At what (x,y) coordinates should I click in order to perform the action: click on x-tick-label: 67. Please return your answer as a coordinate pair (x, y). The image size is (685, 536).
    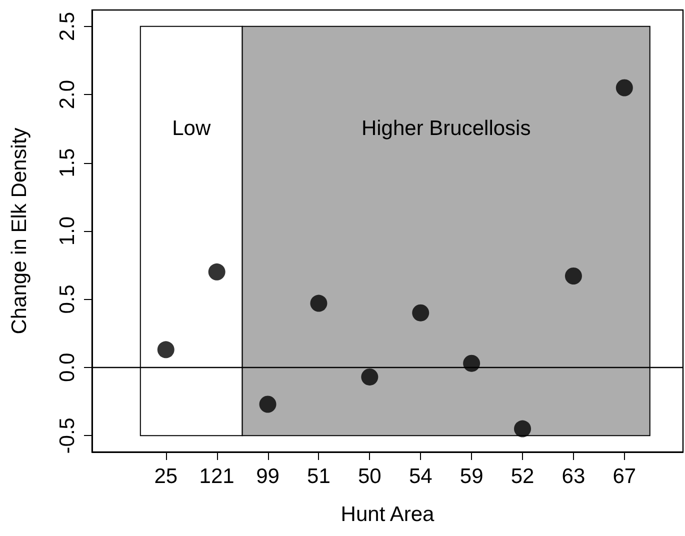
    Looking at the image, I should click on (624, 476).